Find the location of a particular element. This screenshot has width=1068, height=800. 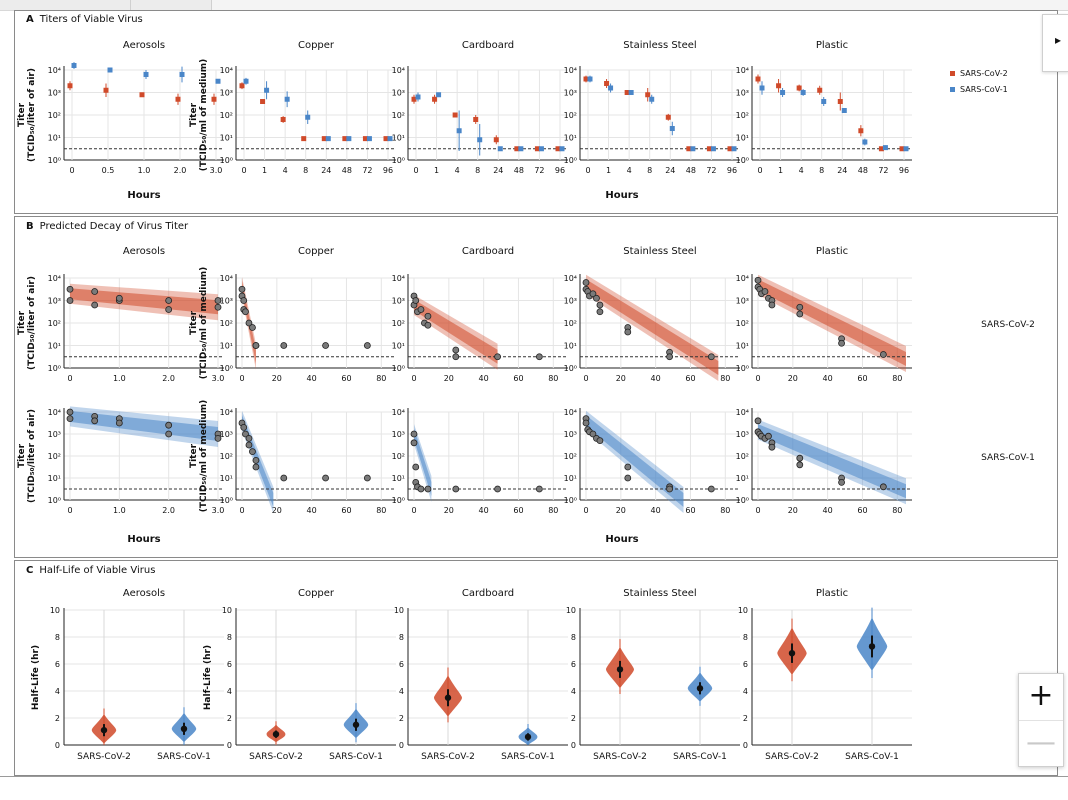

panel-b-subplot-title: Copper is located at coordinates (316, 251).